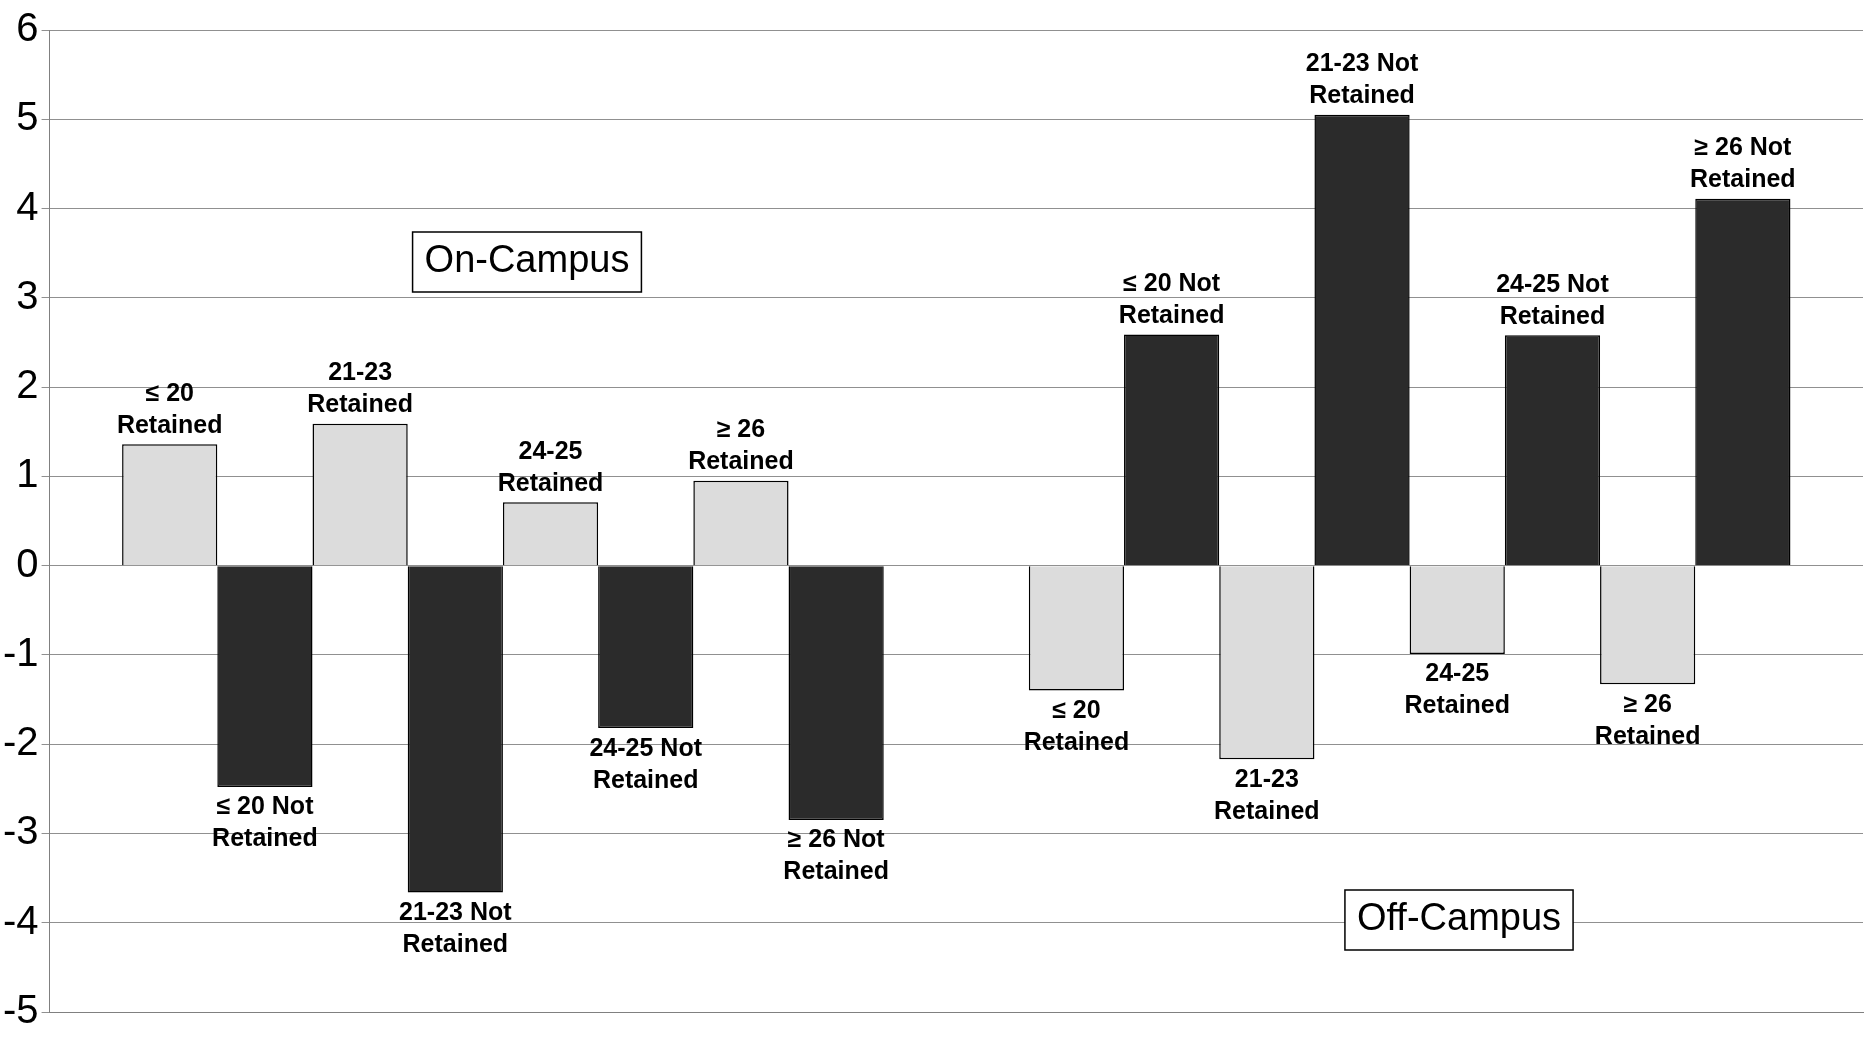 Image resolution: width=1865 pixels, height=1039 pixels. Describe the element at coordinates (265, 821) in the screenshot. I see `series-label: ≤ 20 Not Retained` at that location.